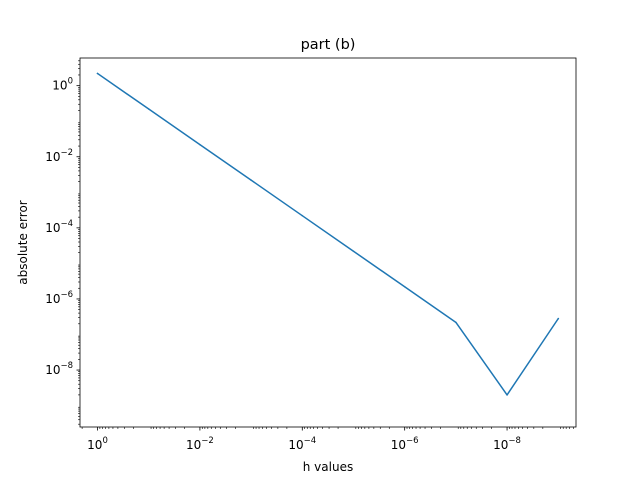 This screenshot has width=640, height=480. What do you see at coordinates (66, 224) in the screenshot?
I see `y-tick-label-exponent: −4` at bounding box center [66, 224].